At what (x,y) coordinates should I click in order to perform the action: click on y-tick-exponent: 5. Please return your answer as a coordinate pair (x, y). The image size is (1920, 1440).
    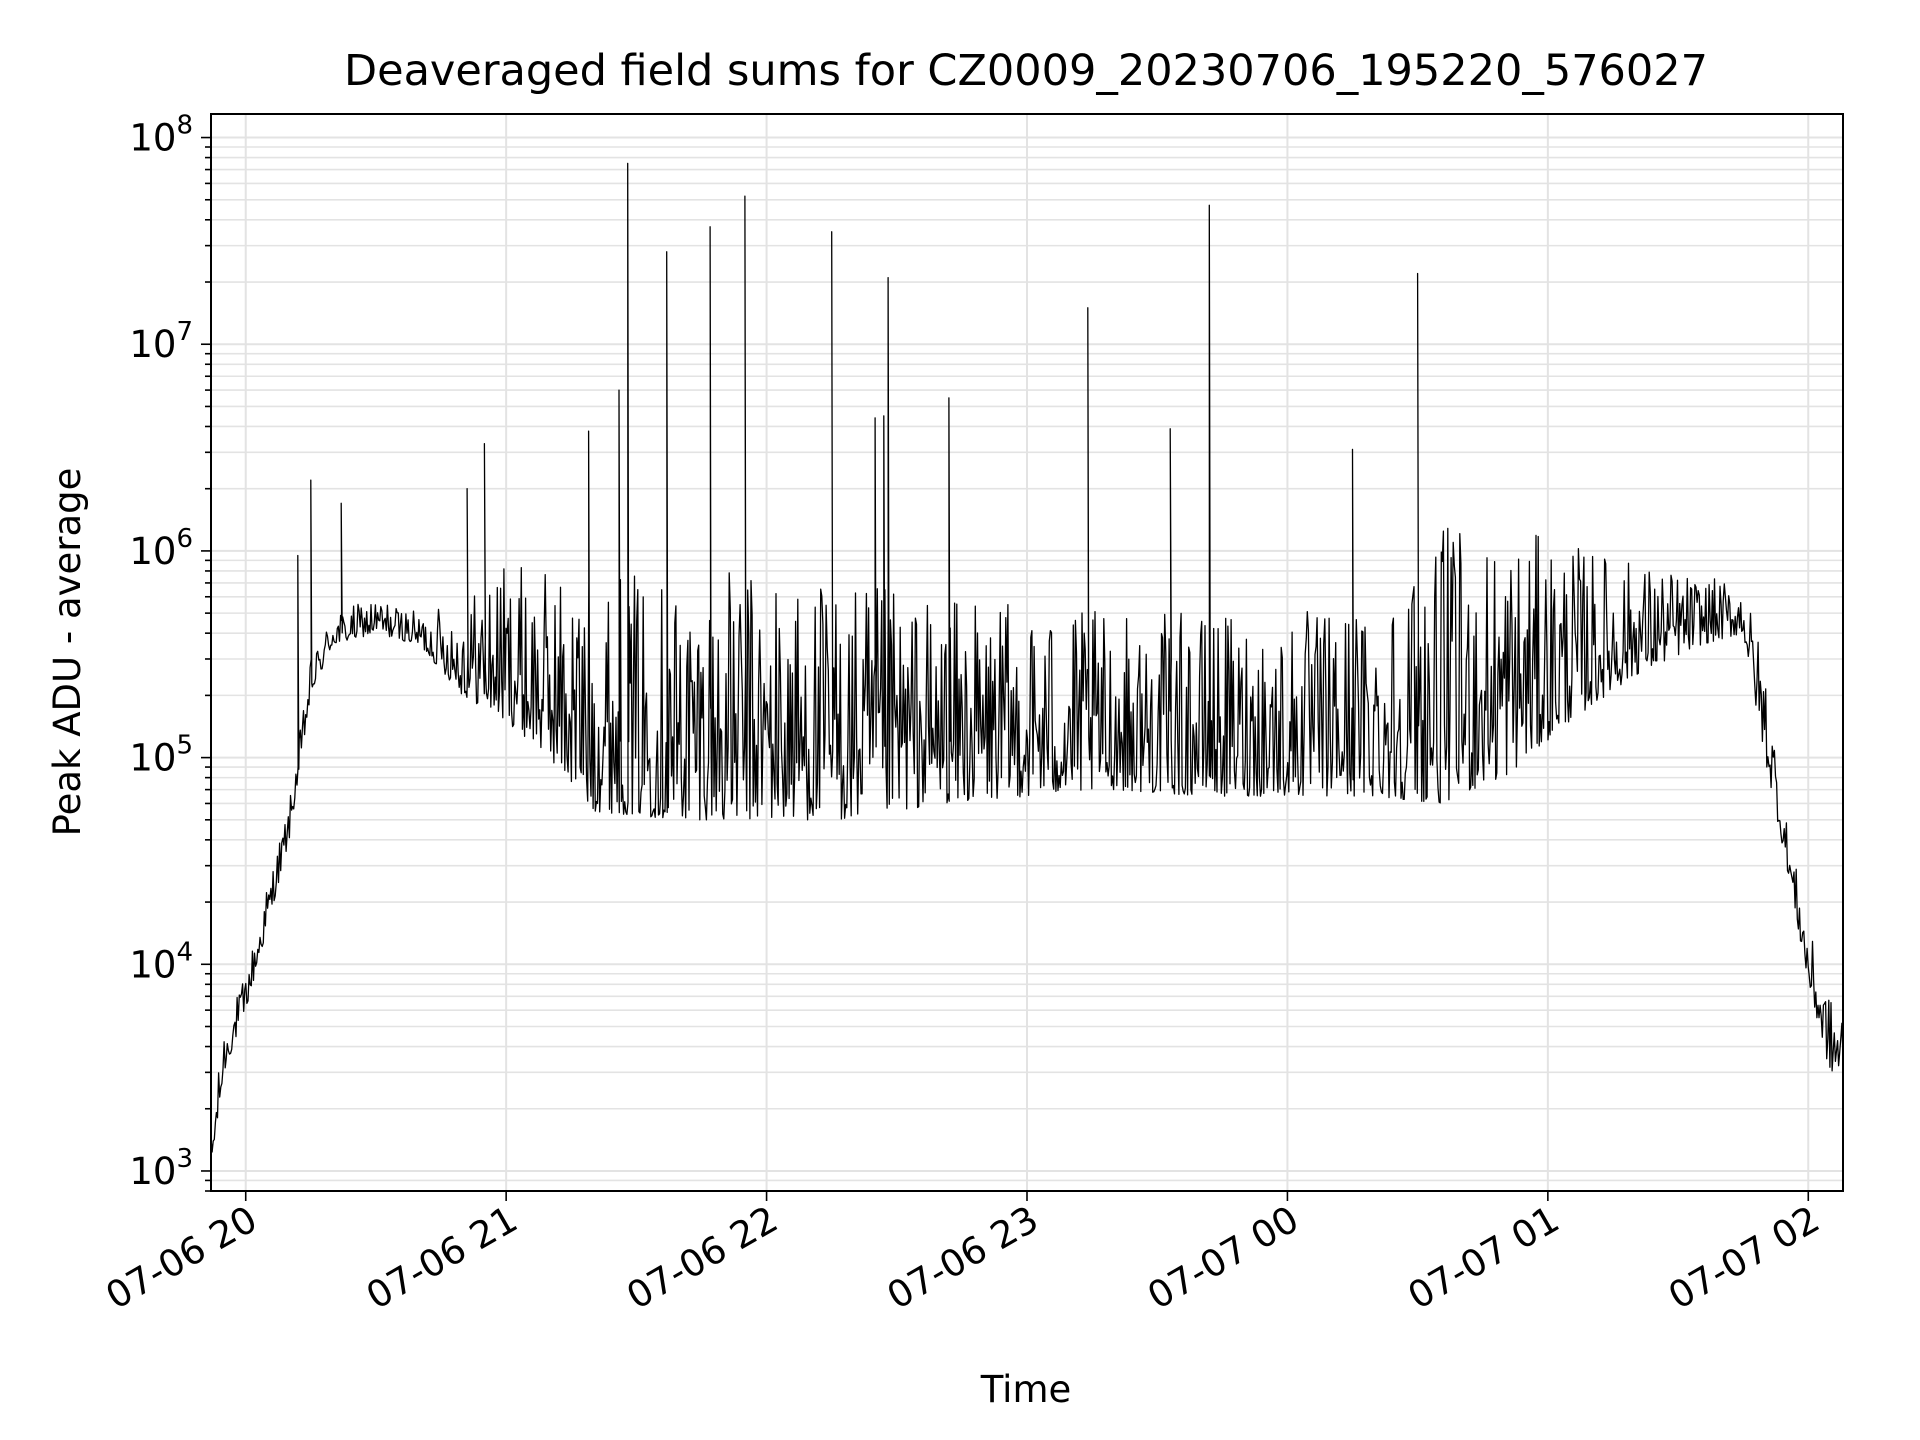
    Looking at the image, I should click on (184, 746).